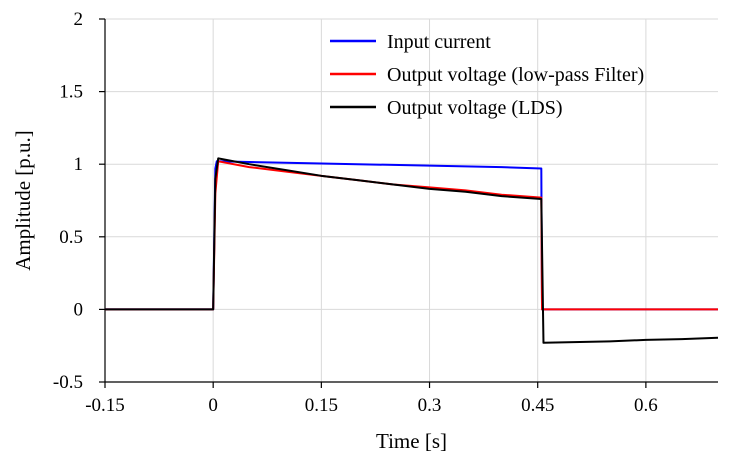  Describe the element at coordinates (411, 441) in the screenshot. I see `x-axis-title: Time [s]` at that location.